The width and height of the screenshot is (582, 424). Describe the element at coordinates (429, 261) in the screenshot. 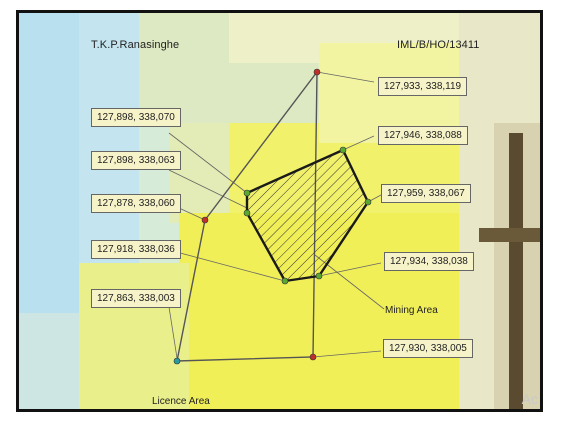

I see `label-127934-338038: 127,934, 338,038` at that location.